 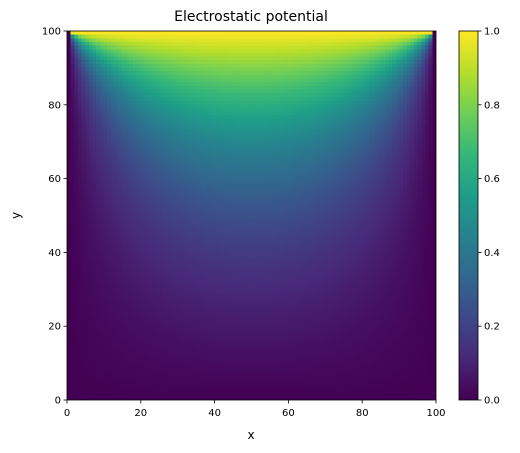 I want to click on colorbar-tick-label: 0.8, so click(x=492, y=105).